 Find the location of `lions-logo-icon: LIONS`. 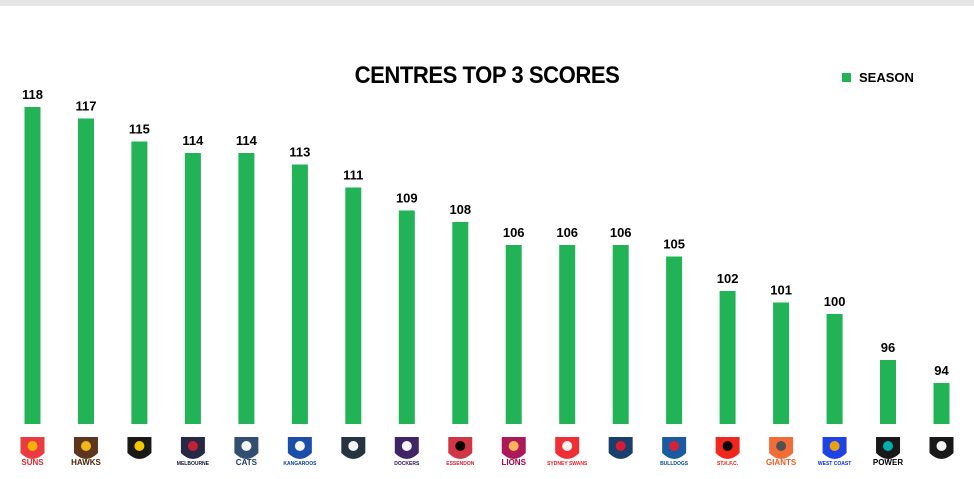

lions-logo-icon: LIONS is located at coordinates (514, 452).